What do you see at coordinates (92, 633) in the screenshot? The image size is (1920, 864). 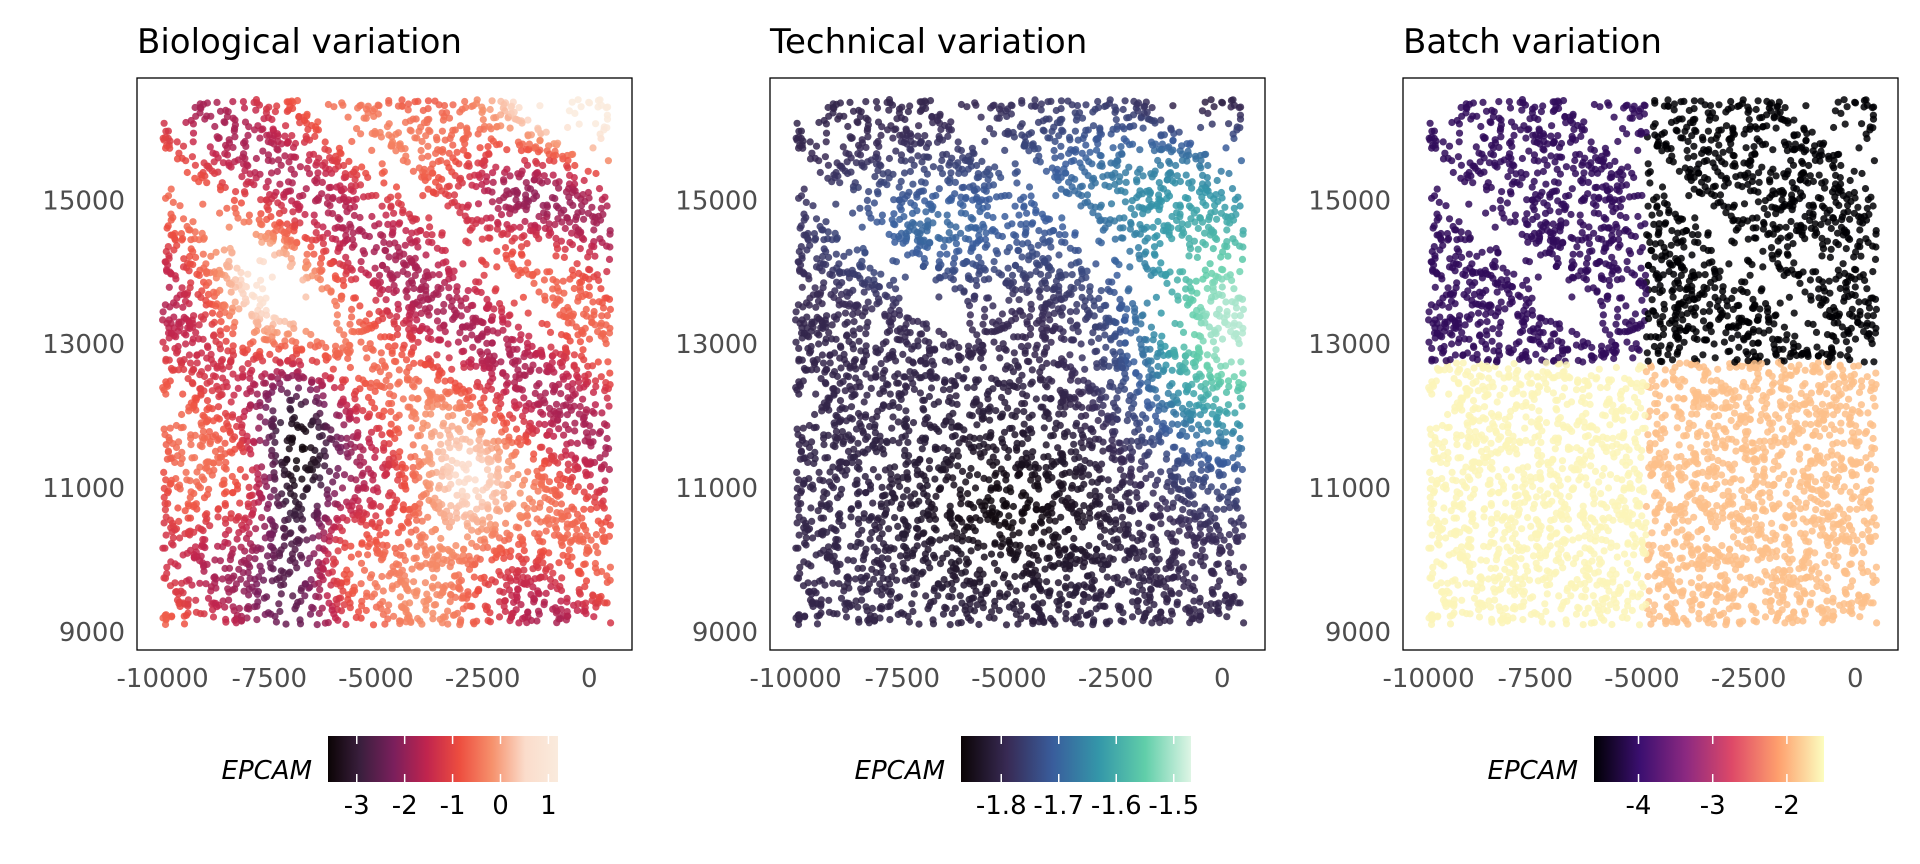 I see `y-tick-label: 9000` at bounding box center [92, 633].